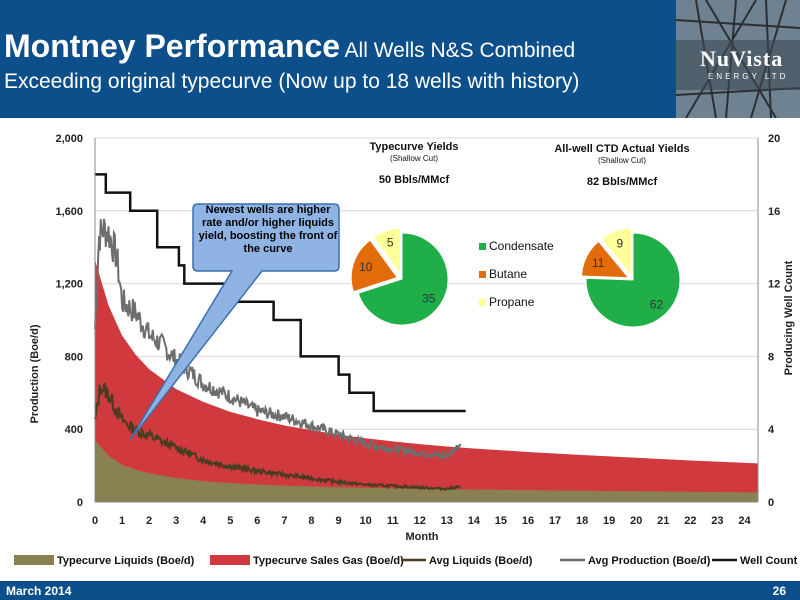  I want to click on x-tick-label: 4, so click(203, 521).